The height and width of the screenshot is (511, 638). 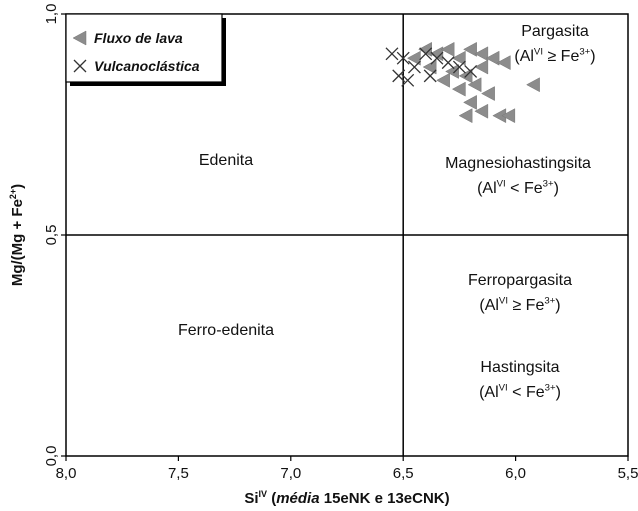 I want to click on text-part: Hastingsita, so click(x=519, y=367).